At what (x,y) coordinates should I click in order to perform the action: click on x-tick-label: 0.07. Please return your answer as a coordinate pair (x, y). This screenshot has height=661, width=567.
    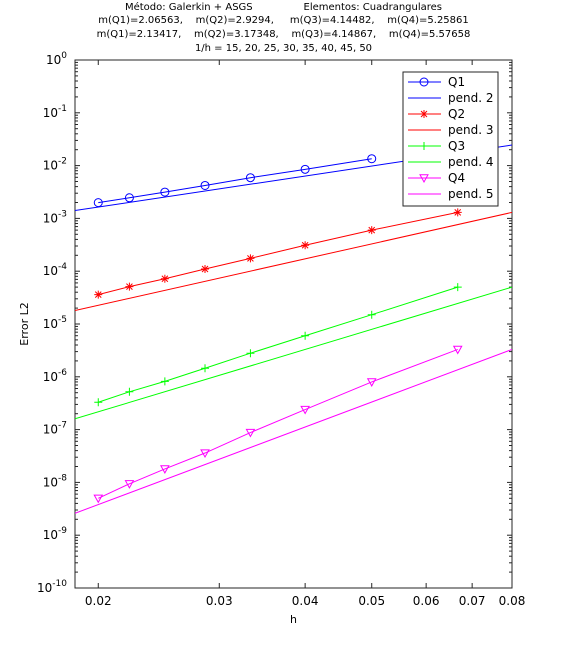
    Looking at the image, I should click on (472, 601).